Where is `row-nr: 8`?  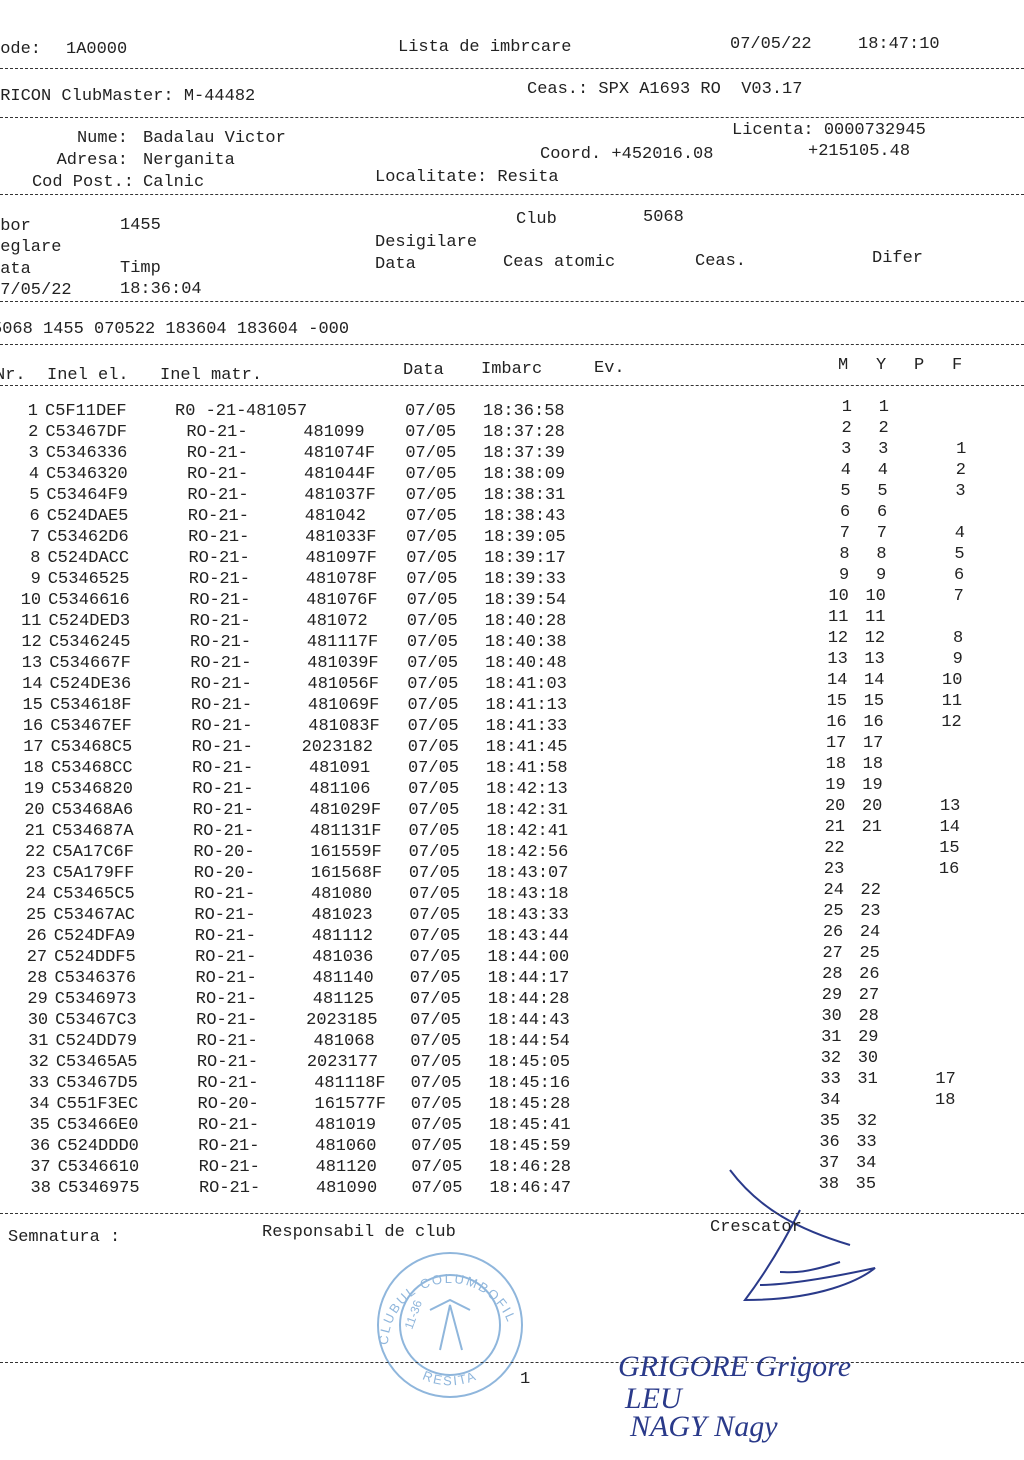 row-nr: 8 is located at coordinates (35, 558).